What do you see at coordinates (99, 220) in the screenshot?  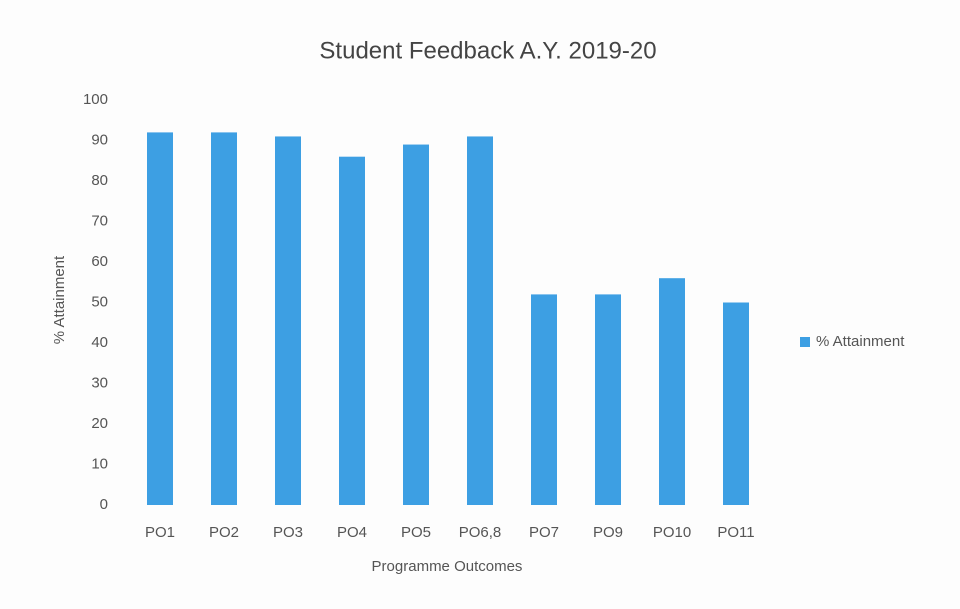 I see `y-tick-label: 70` at bounding box center [99, 220].